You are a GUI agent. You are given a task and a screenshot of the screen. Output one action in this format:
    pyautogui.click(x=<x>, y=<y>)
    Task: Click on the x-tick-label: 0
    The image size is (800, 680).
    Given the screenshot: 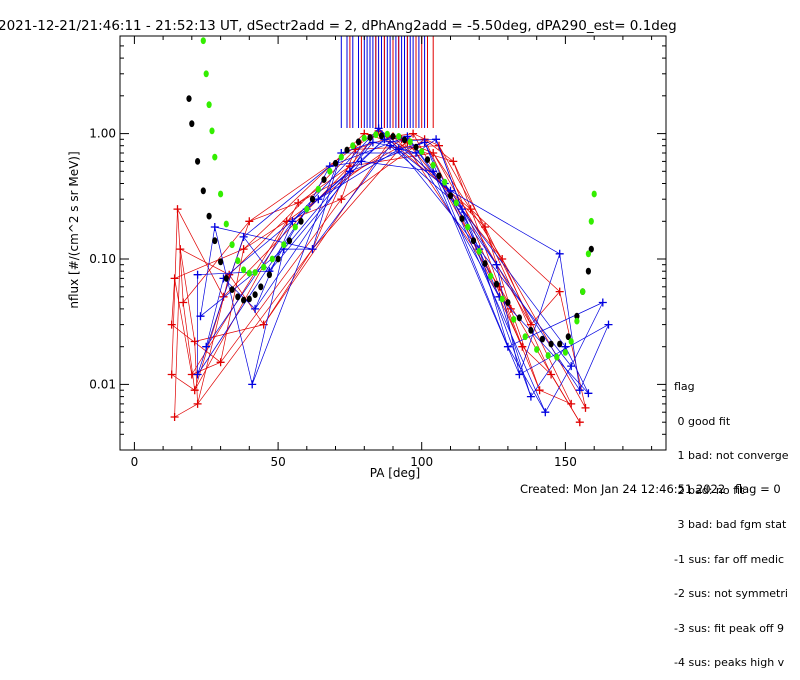 What is the action you would take?
    pyautogui.click(x=135, y=462)
    